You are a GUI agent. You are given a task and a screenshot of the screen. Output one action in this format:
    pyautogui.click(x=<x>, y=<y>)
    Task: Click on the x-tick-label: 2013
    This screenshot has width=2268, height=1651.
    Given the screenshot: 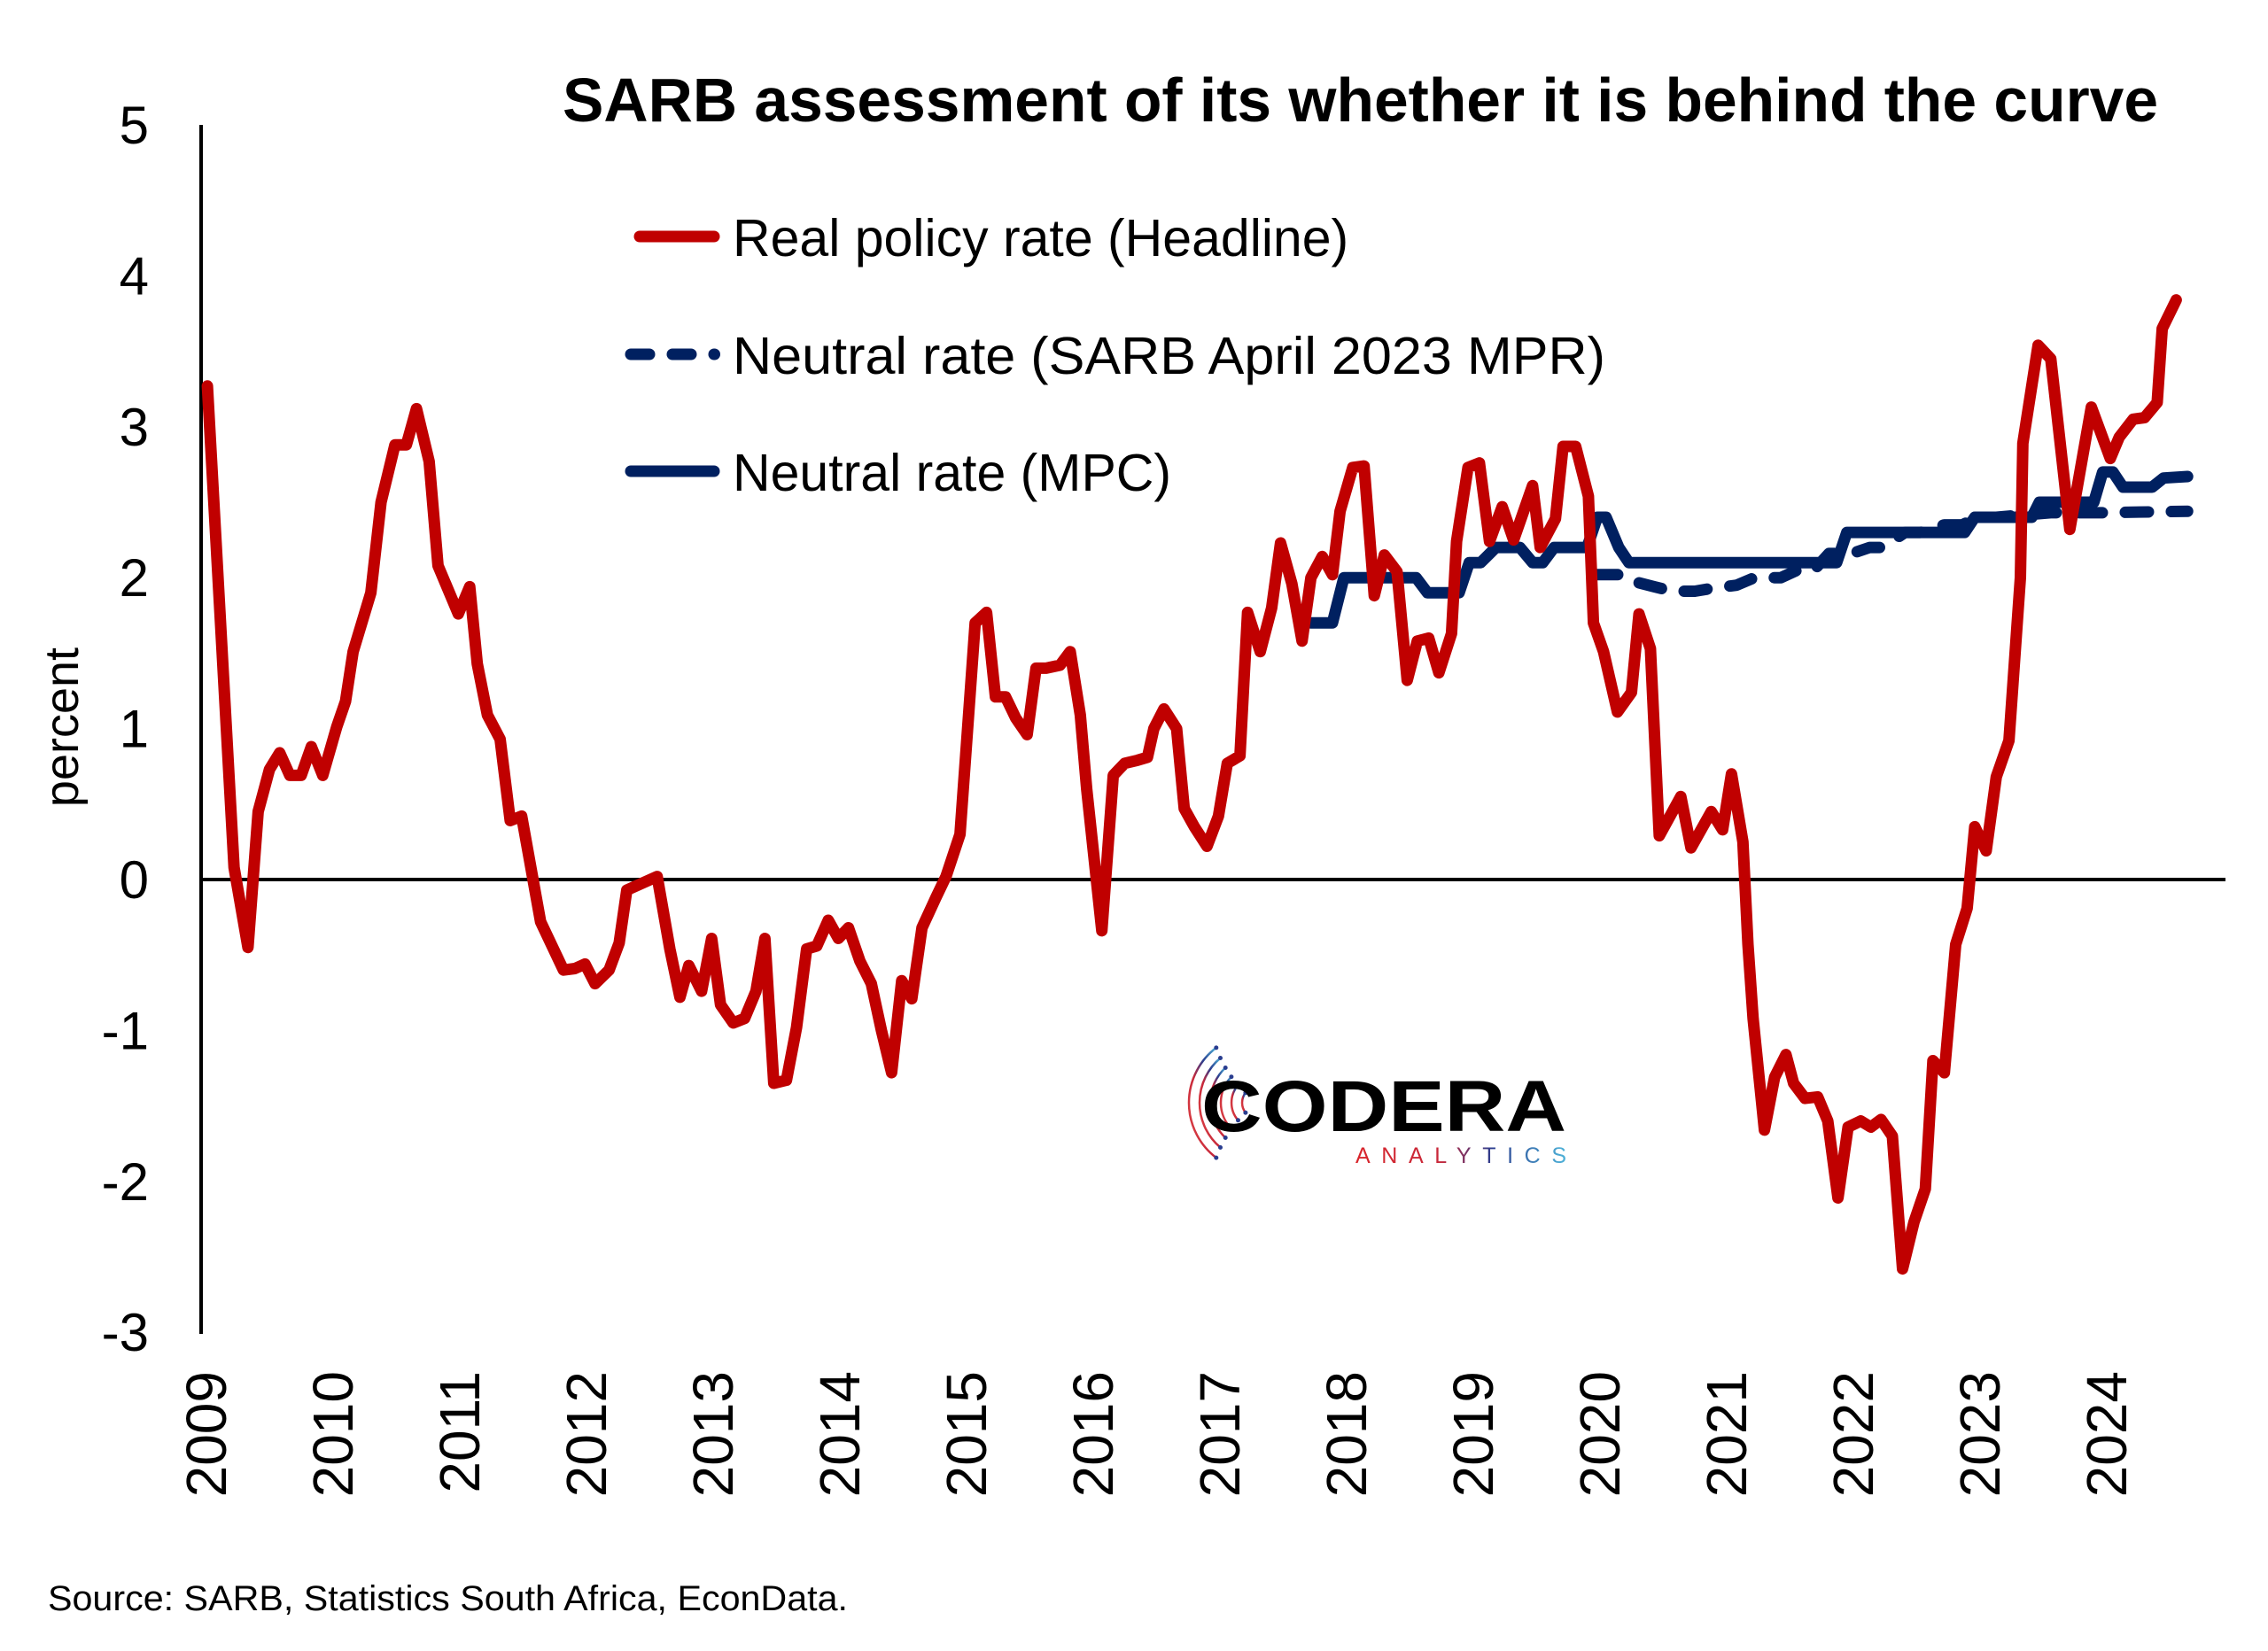 What is the action you would take?
    pyautogui.click(x=713, y=1434)
    